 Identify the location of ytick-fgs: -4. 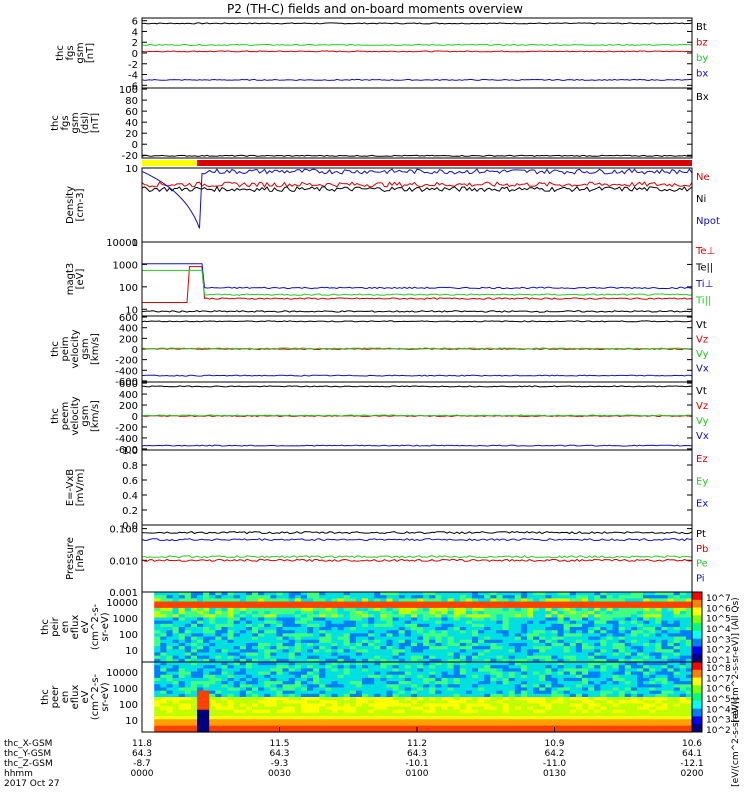
(133, 76).